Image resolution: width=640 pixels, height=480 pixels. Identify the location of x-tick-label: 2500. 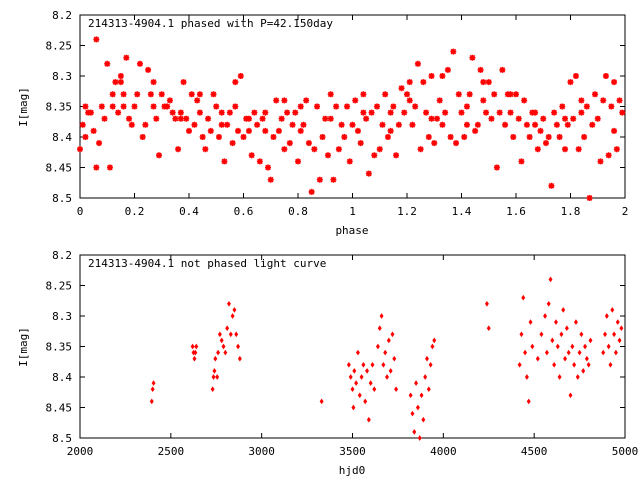
(171, 451).